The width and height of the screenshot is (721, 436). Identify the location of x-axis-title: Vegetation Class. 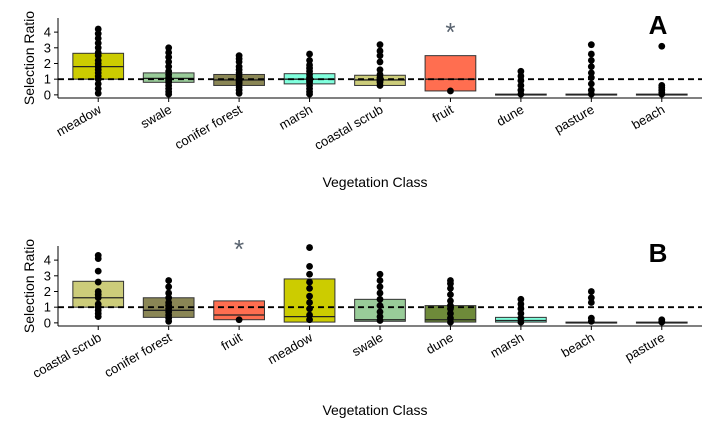
(374, 410).